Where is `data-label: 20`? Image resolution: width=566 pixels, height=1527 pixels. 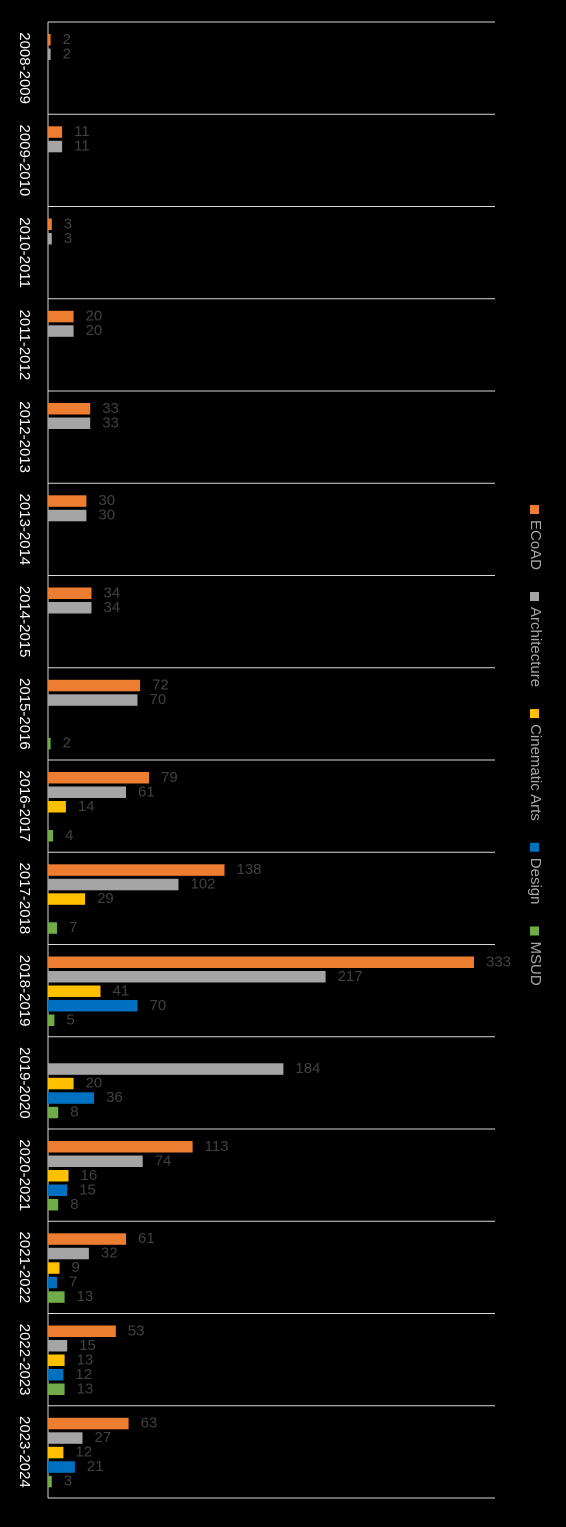
data-label: 20 is located at coordinates (94, 1082).